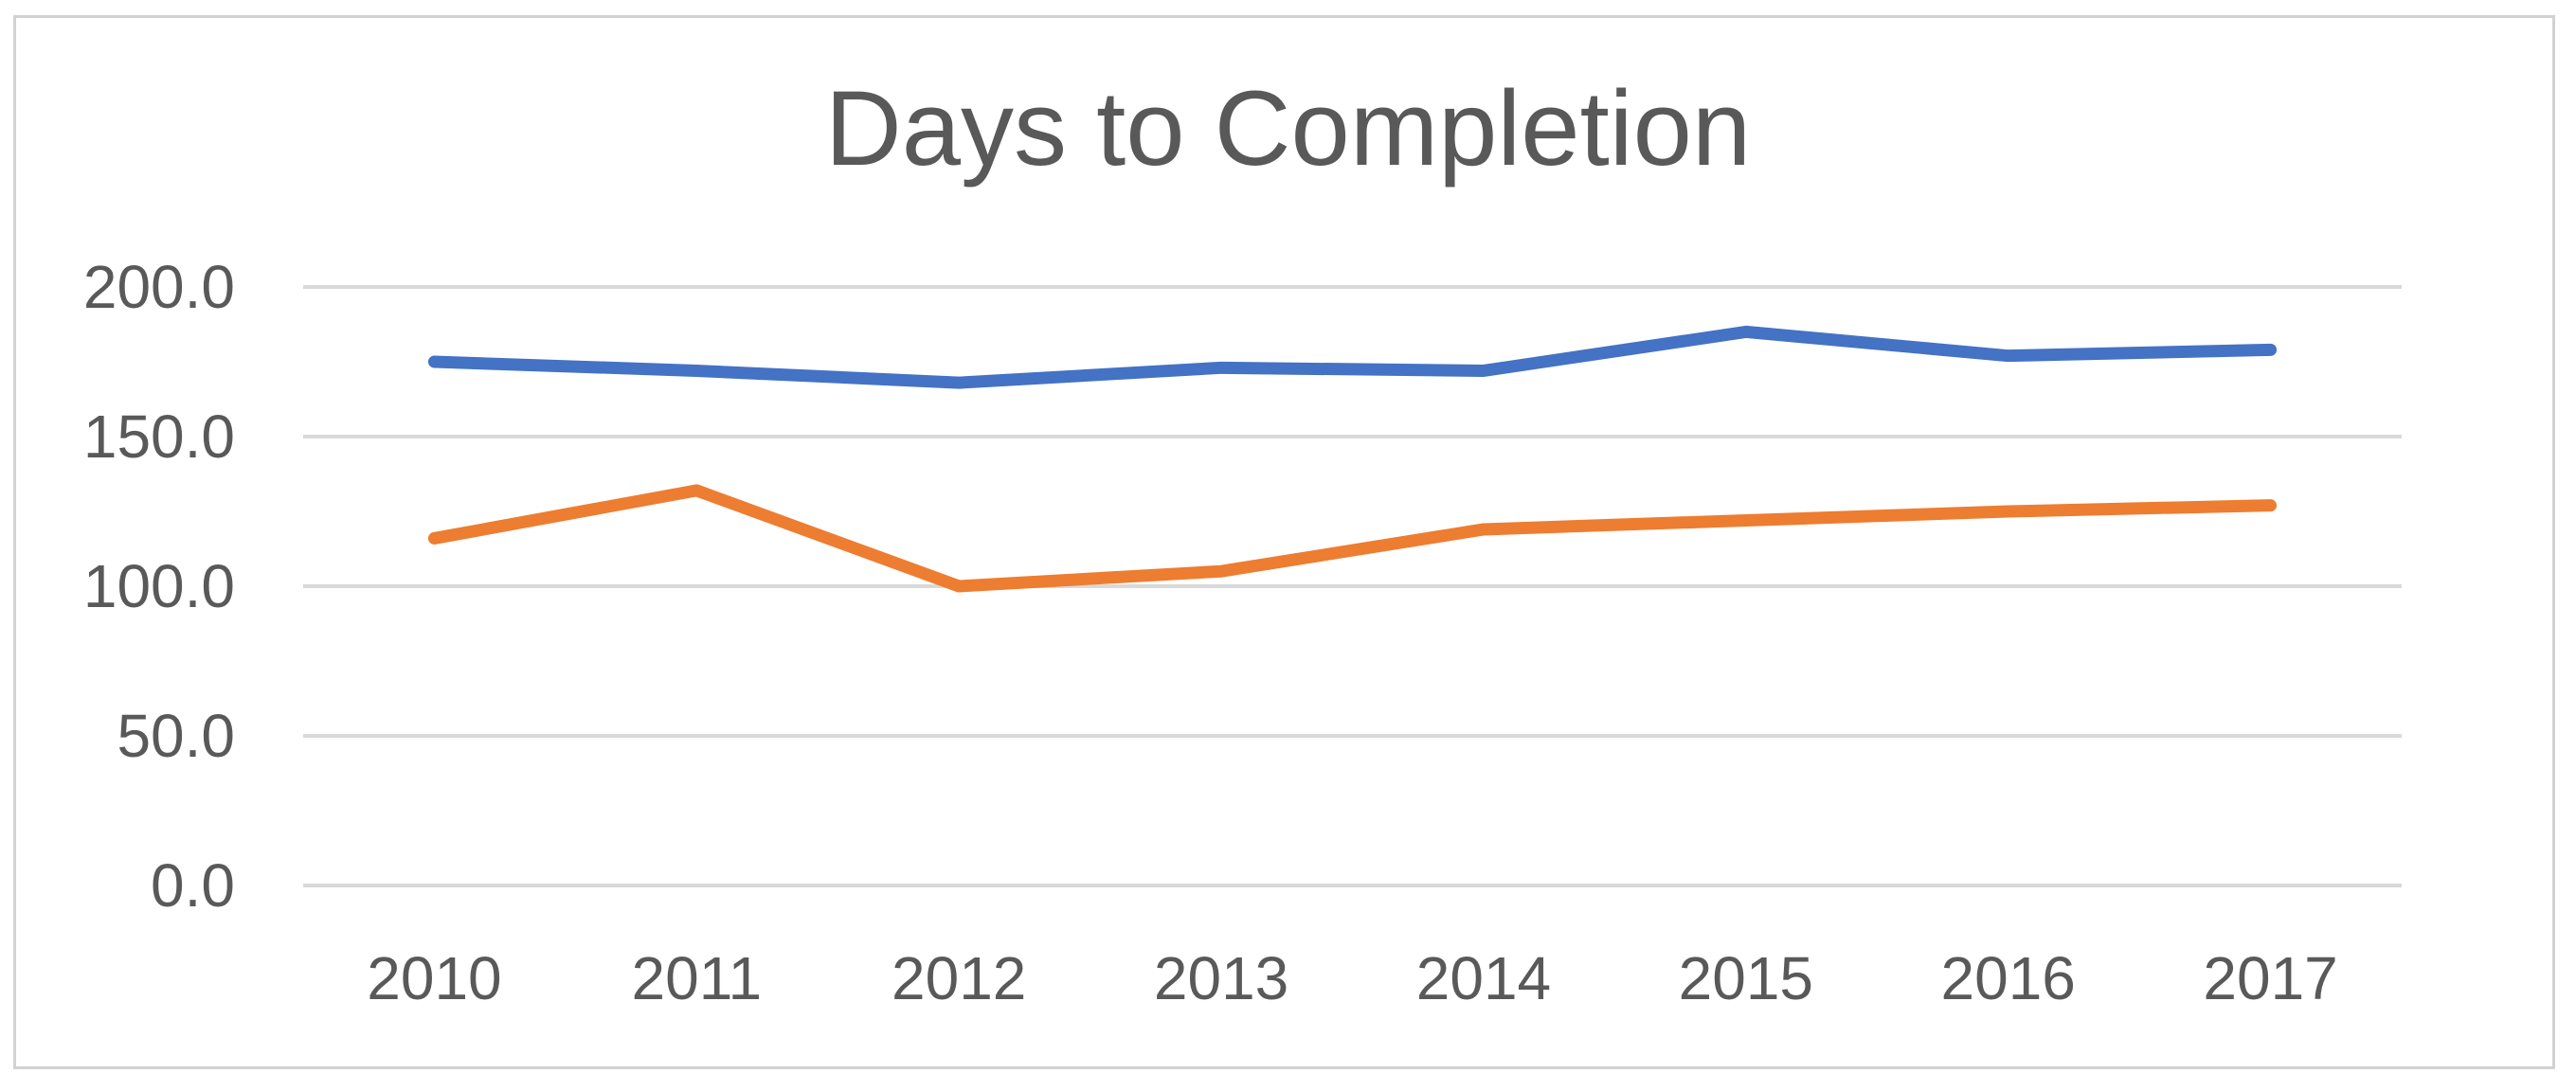 The height and width of the screenshot is (1091, 2576). Describe the element at coordinates (1745, 978) in the screenshot. I see `x-axis-tick-label-2015: 2015` at that location.